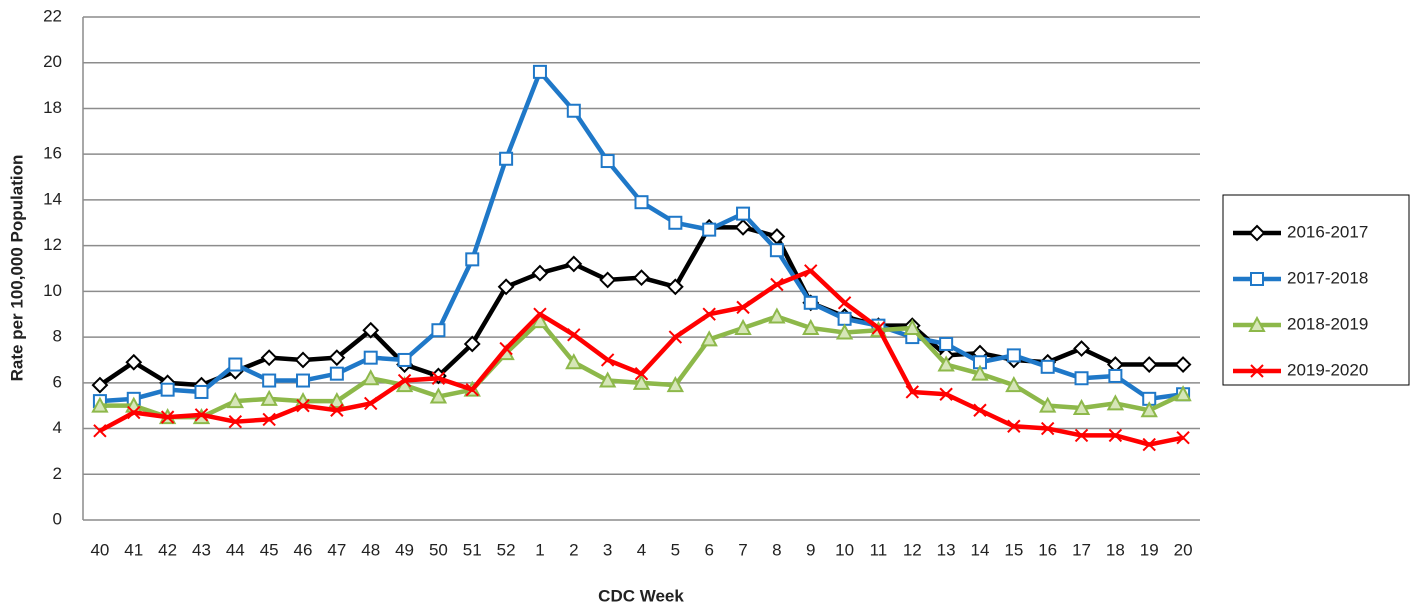 This screenshot has width=1414, height=611. I want to click on y-tick-label: 10, so click(52, 290).